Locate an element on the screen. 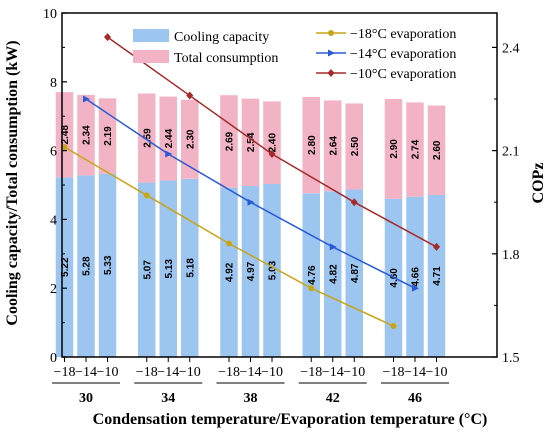 The height and width of the screenshot is (435, 550). bar-label-cooling-capacity: 4.71 is located at coordinates (437, 276).